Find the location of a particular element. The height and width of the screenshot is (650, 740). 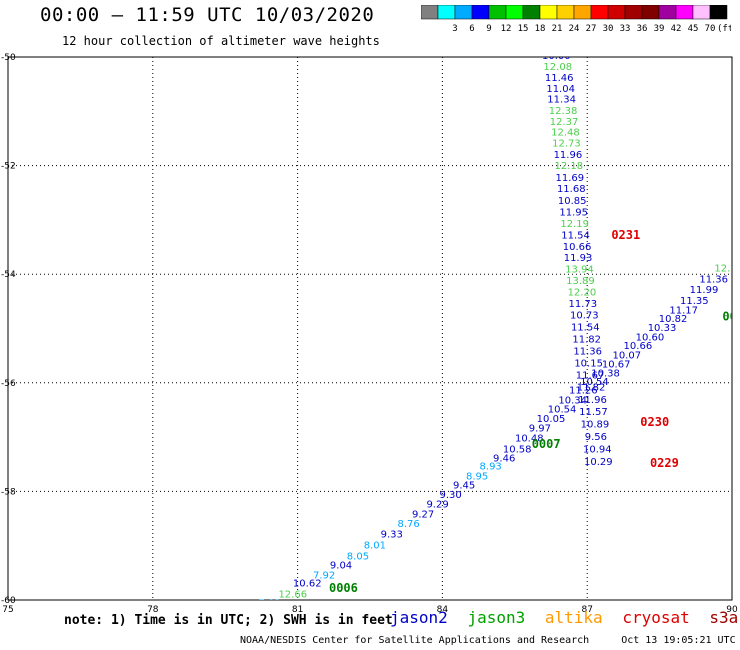

chart-title: 00:00 – 11:59 UTC 10/03/2020 is located at coordinates (207, 15).